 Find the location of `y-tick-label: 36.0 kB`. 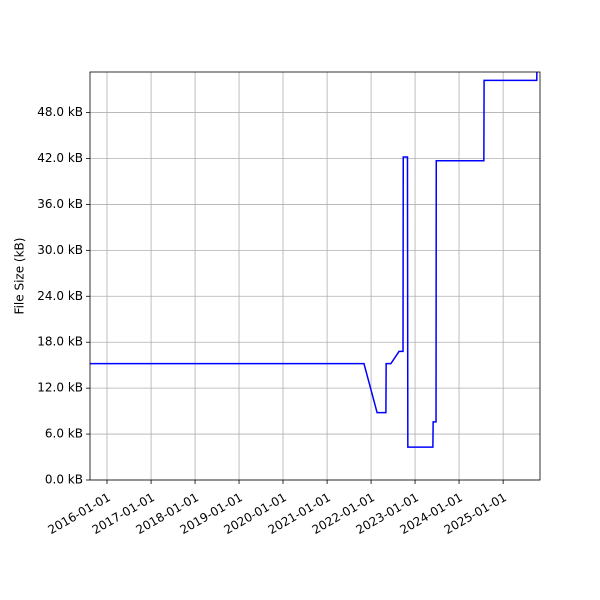

y-tick-label: 36.0 kB is located at coordinates (60, 204).